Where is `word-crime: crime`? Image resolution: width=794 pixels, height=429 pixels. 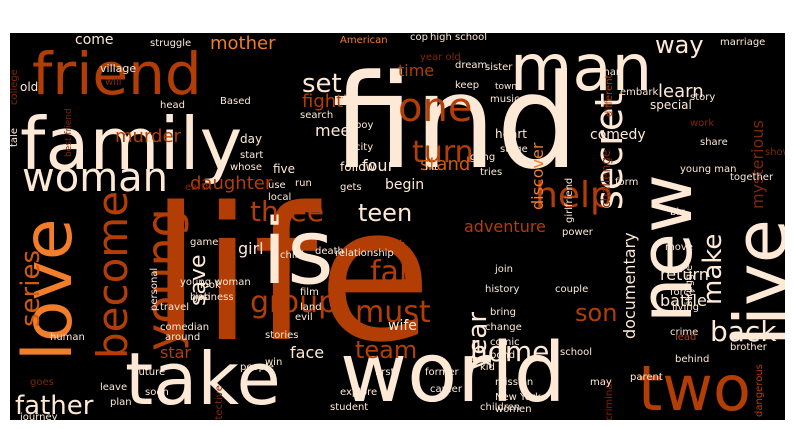
word-crime: crime is located at coordinates (684, 332).